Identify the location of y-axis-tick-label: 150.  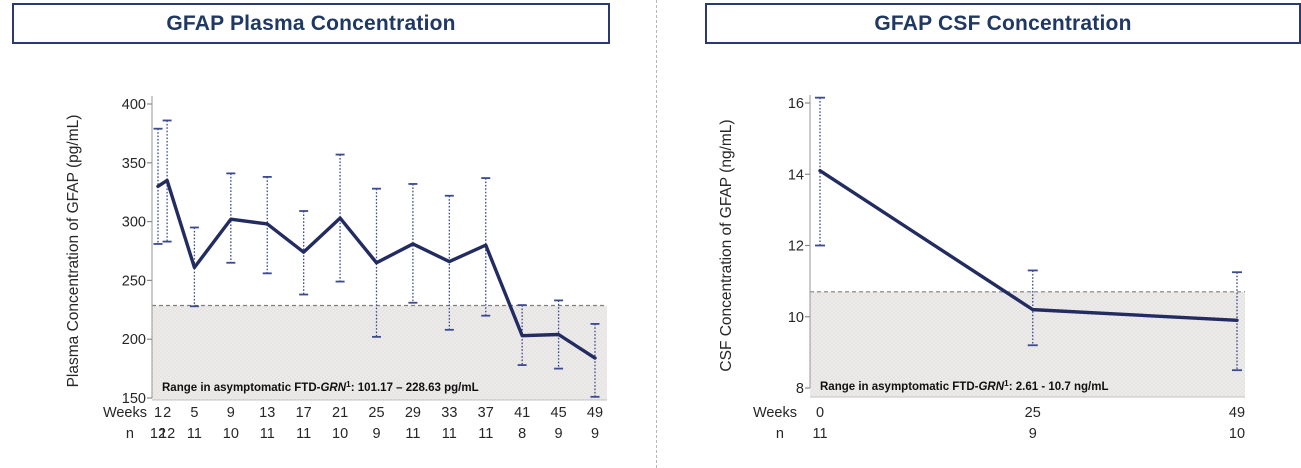
(134, 399).